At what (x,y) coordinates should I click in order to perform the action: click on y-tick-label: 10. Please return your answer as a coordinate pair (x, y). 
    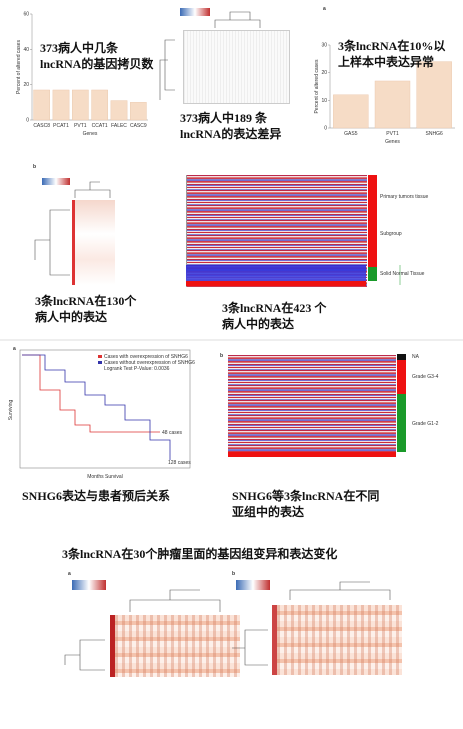
    Looking at the image, I should click on (324, 101).